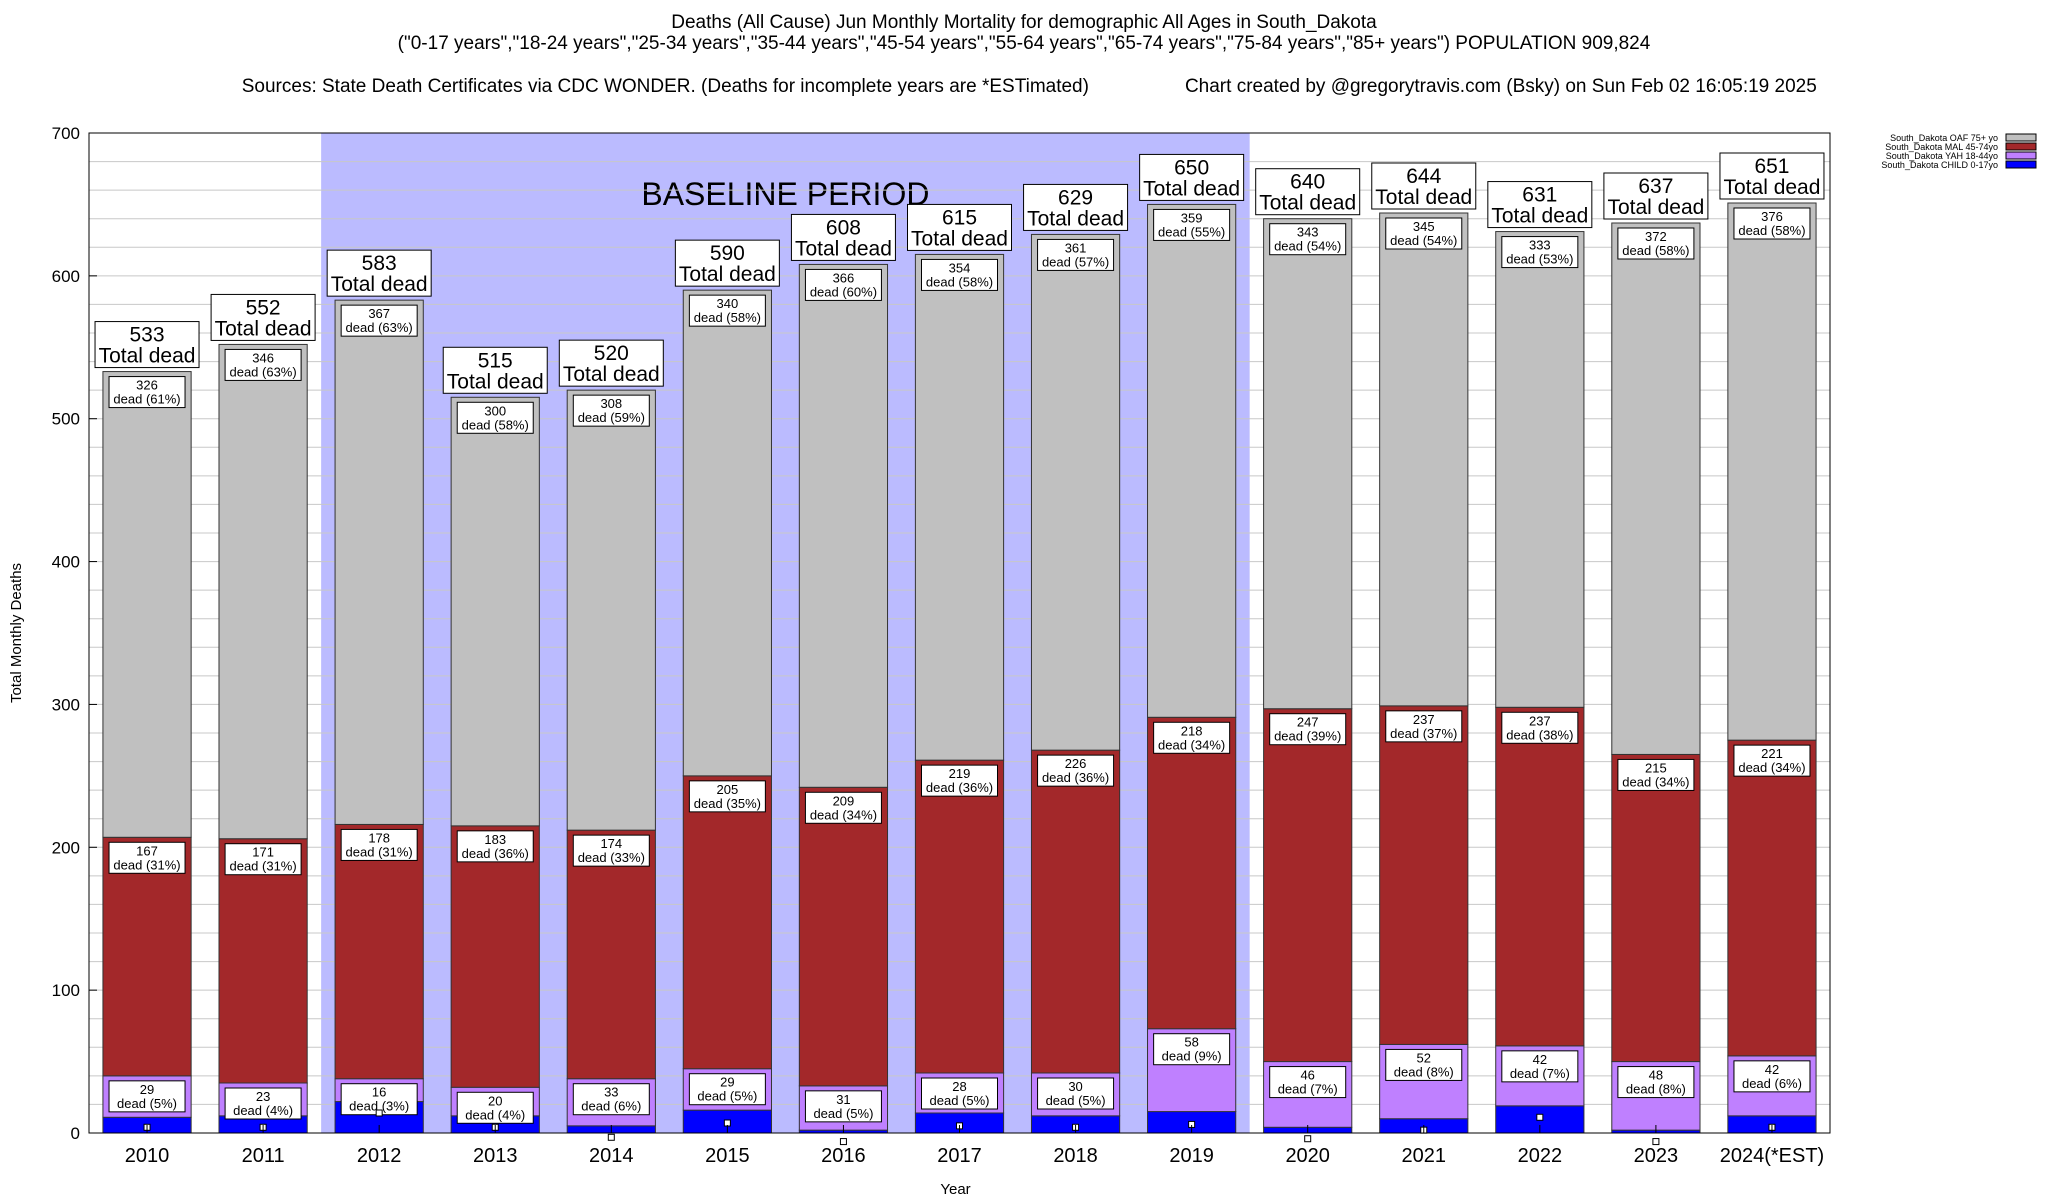 The height and width of the screenshot is (1200, 2048). Describe the element at coordinates (843, 1099) in the screenshot. I see `segment-value-label: 31` at that location.